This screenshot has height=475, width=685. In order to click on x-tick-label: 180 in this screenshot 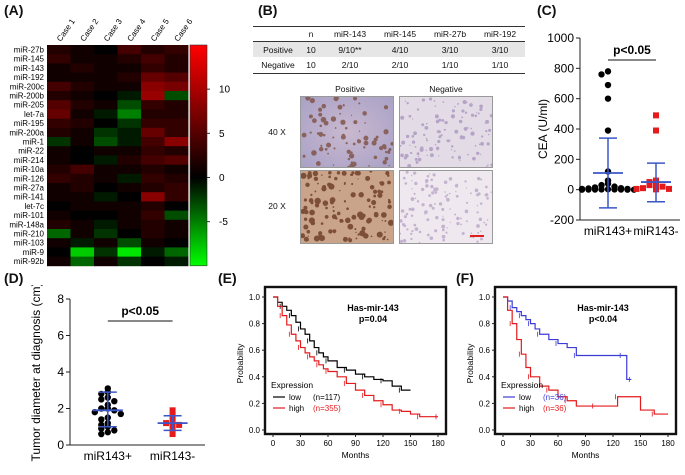, I will do `click(668, 443)`.